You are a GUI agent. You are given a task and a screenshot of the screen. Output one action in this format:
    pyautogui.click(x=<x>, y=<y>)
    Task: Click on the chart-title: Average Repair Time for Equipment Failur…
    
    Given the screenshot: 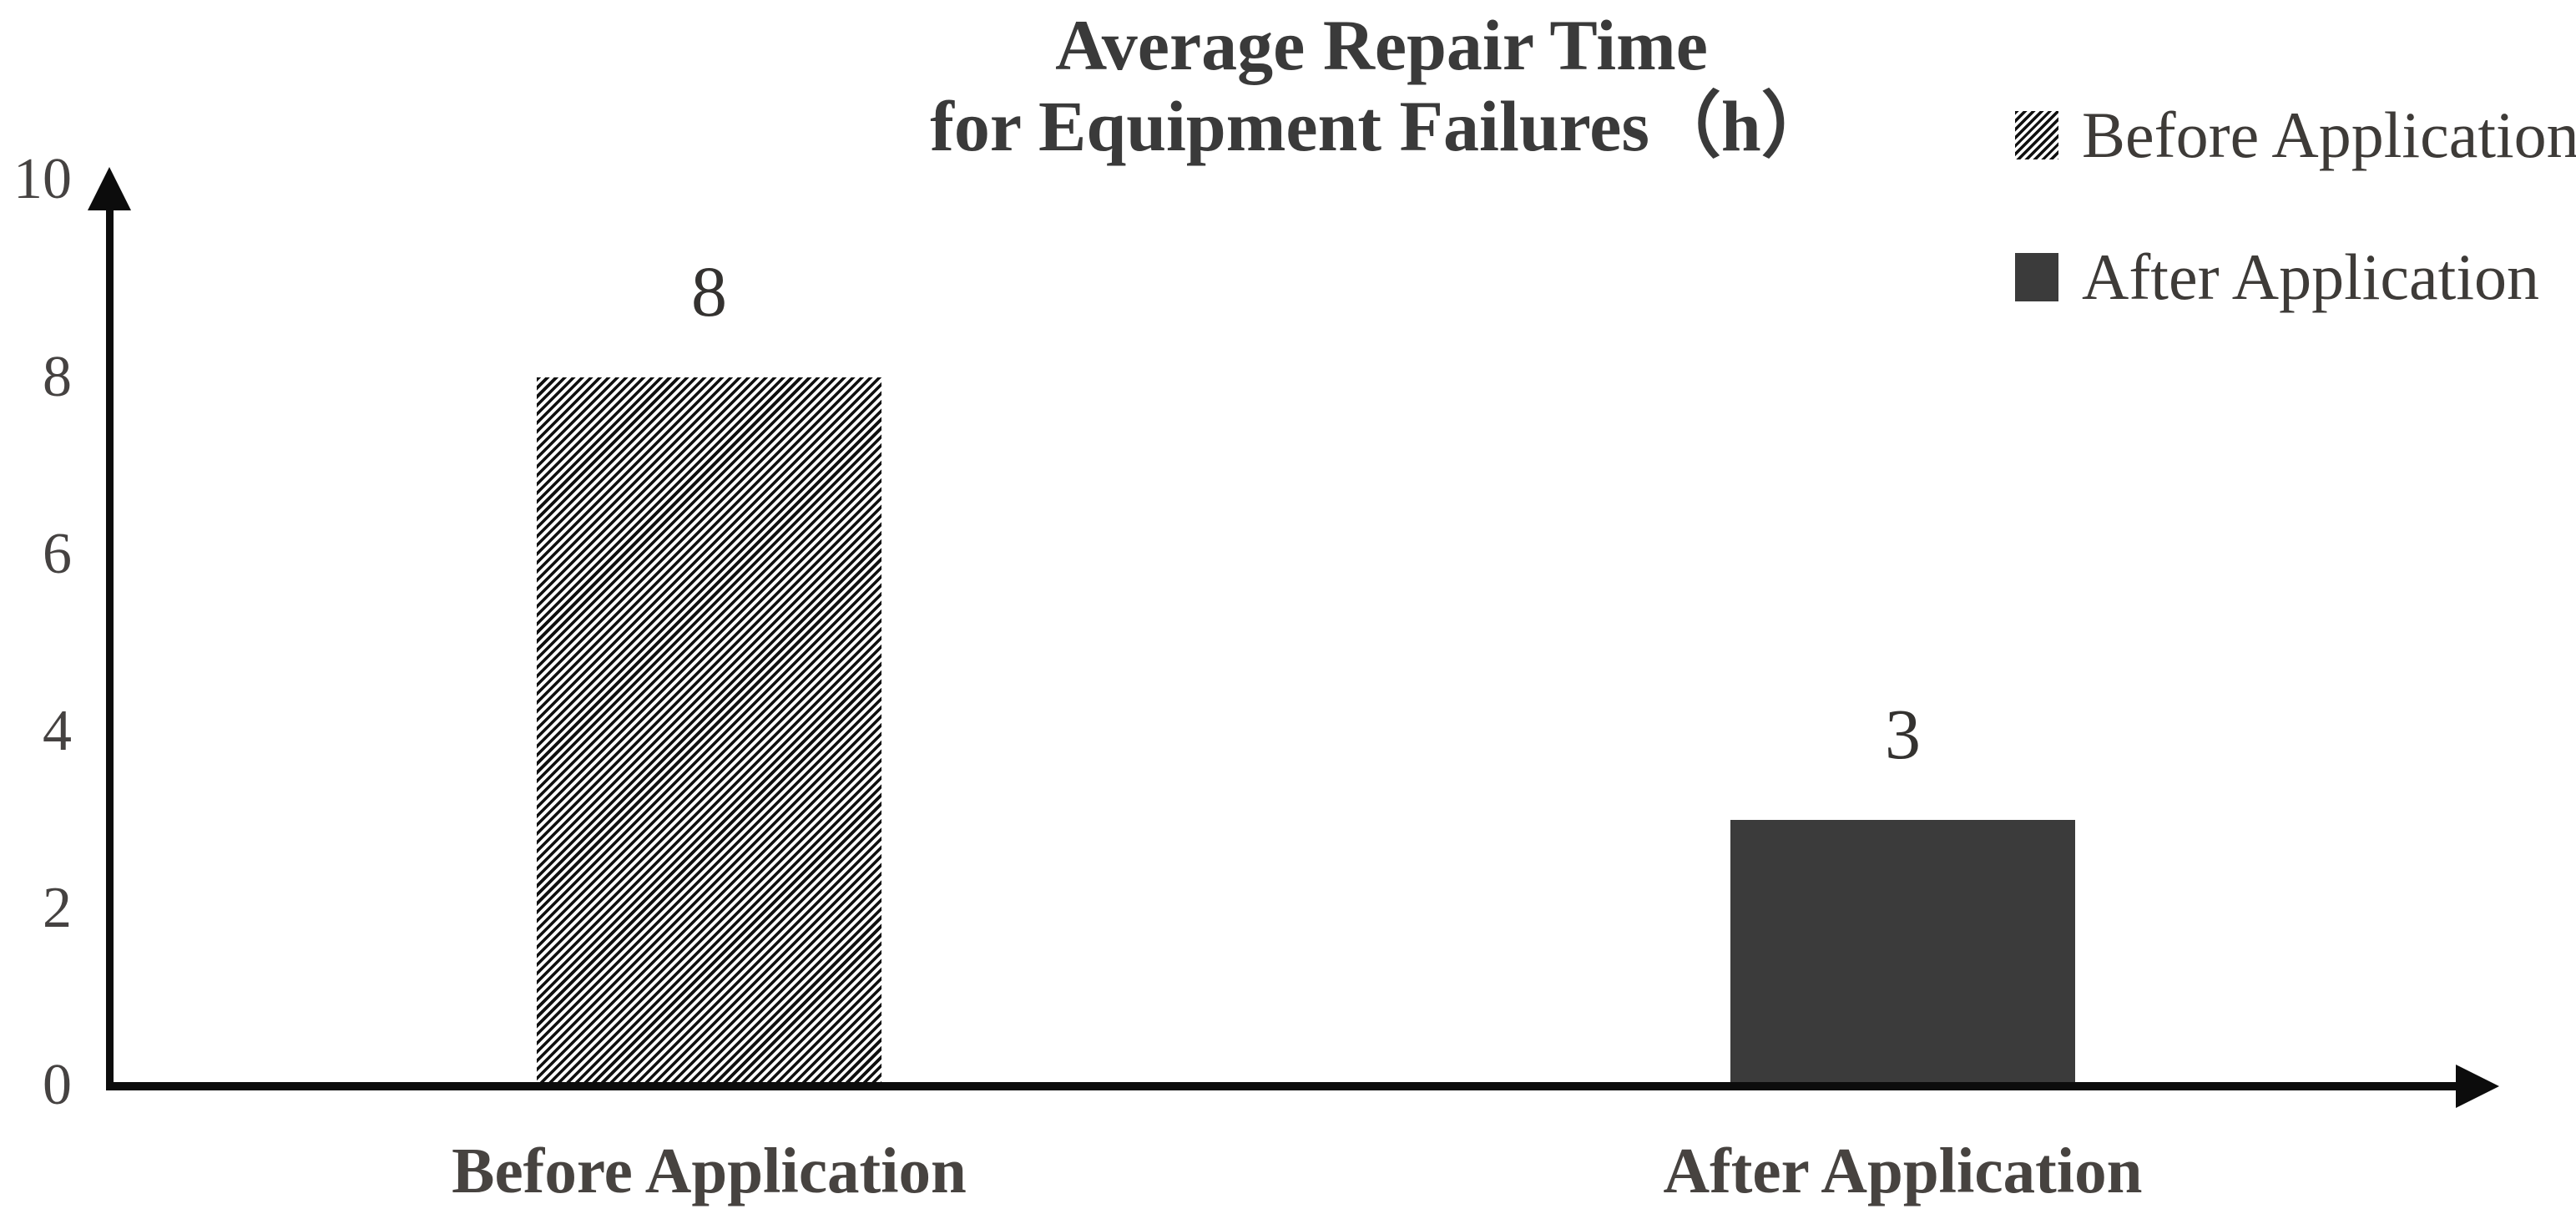 What is the action you would take?
    pyautogui.click(x=1381, y=86)
    